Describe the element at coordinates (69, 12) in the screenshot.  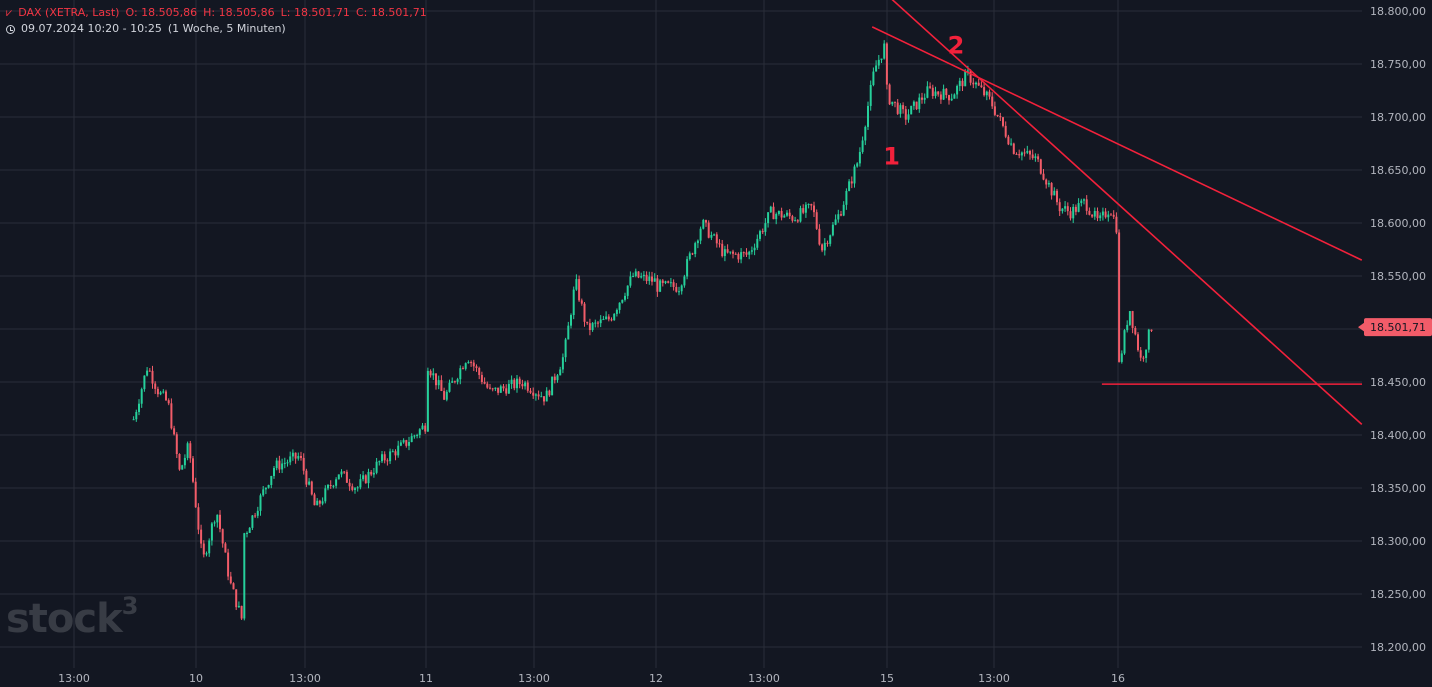
I see `legend-title: DAX (XETRA, Last)` at that location.